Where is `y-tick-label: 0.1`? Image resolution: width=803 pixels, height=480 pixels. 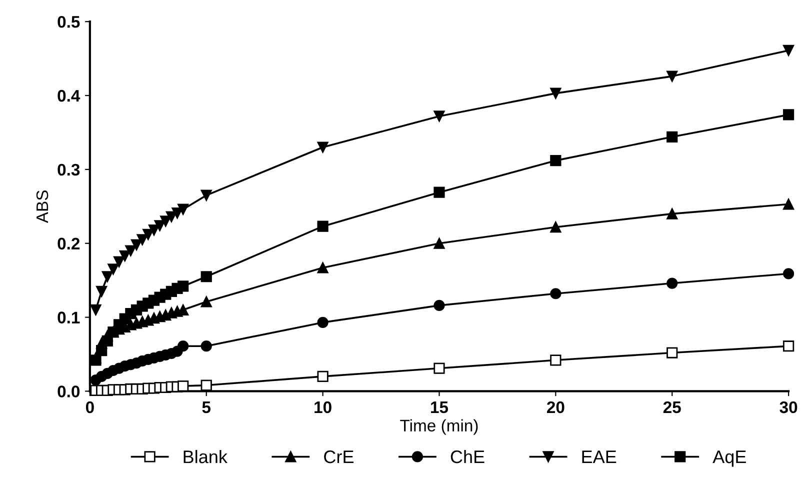 y-tick-label: 0.1 is located at coordinates (69, 318).